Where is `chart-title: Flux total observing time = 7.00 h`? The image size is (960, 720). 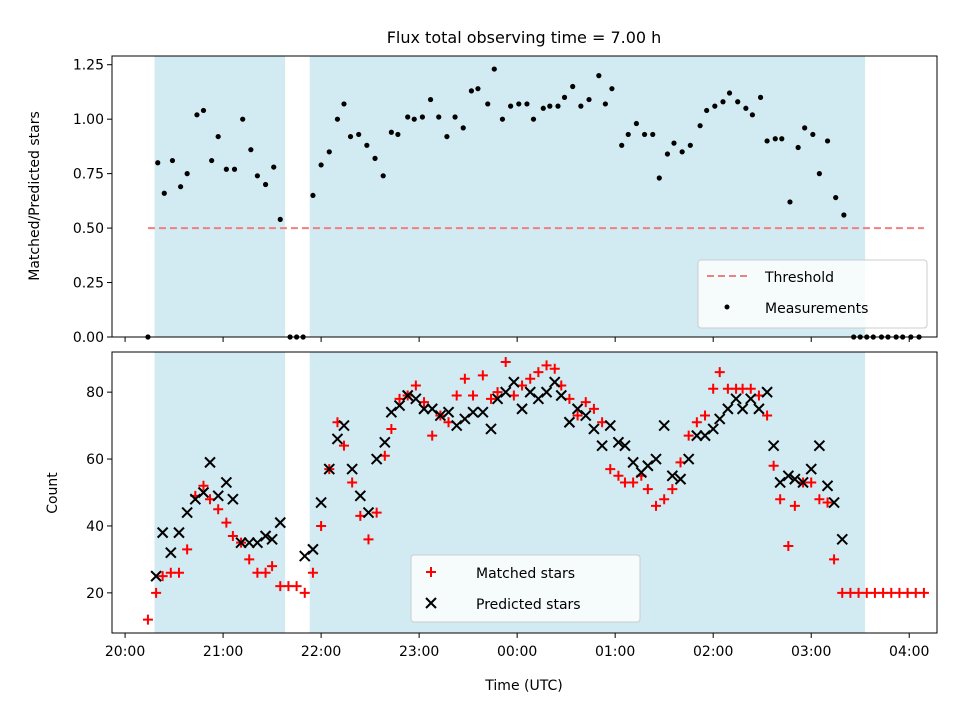 chart-title: Flux total observing time = 7.00 h is located at coordinates (524, 37).